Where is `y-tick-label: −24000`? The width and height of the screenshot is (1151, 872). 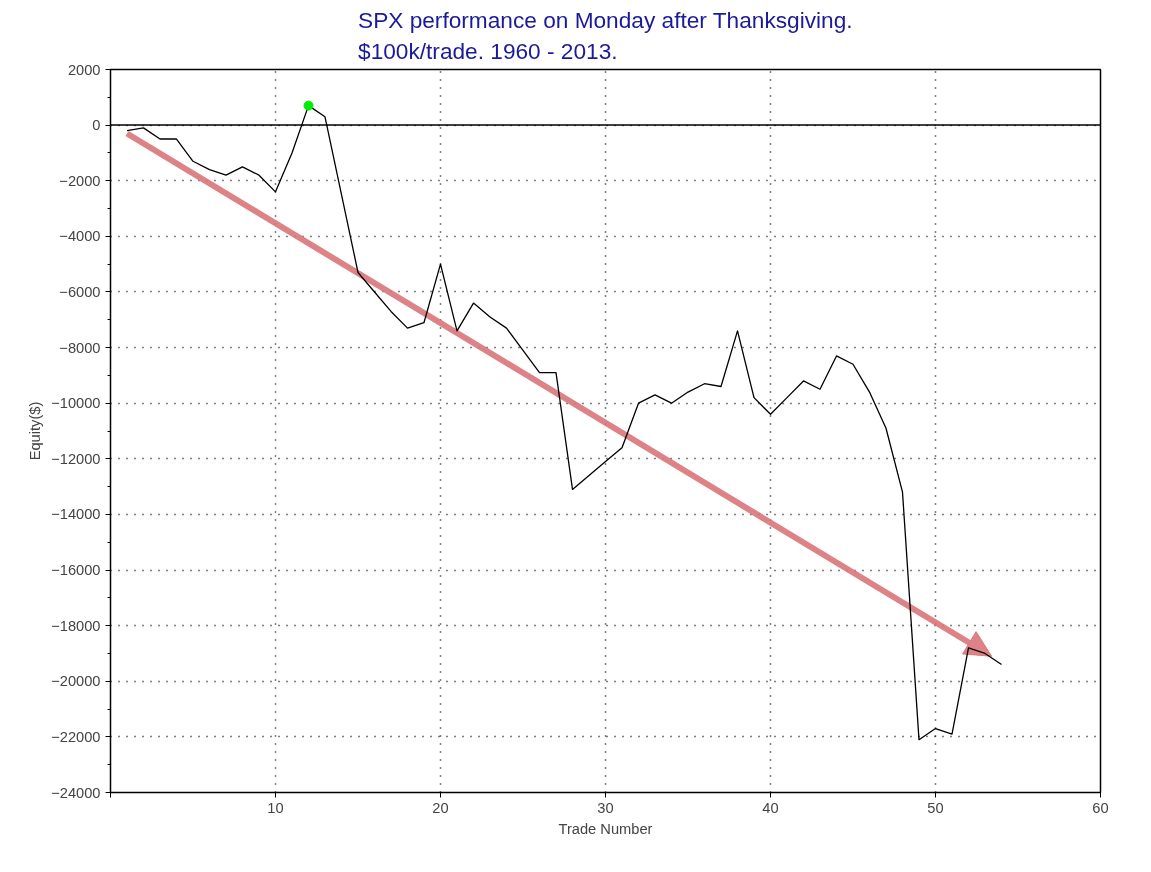 y-tick-label: −24000 is located at coordinates (76, 792).